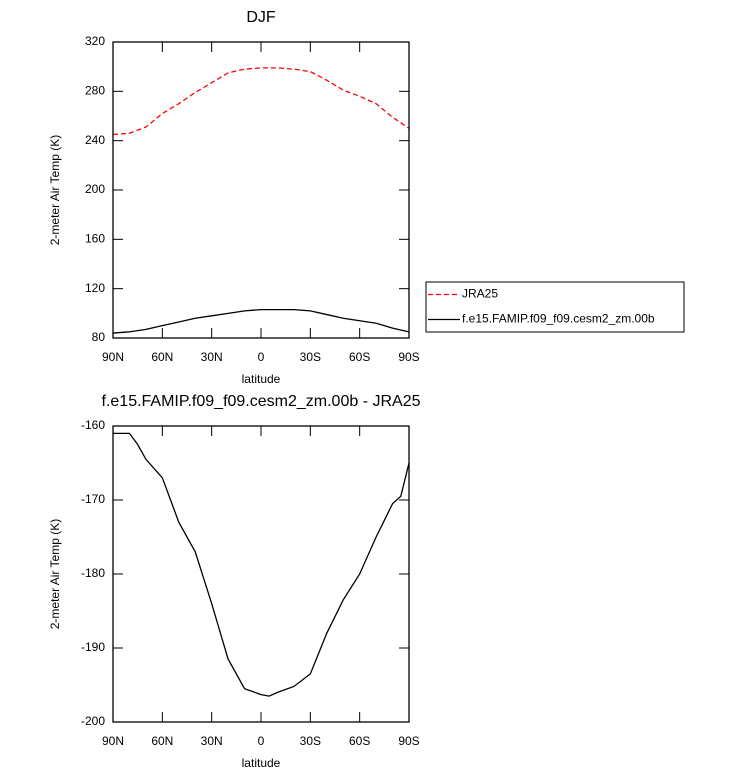 This screenshot has height=776, width=733. I want to click on y-tick-label: -200, so click(93, 721).